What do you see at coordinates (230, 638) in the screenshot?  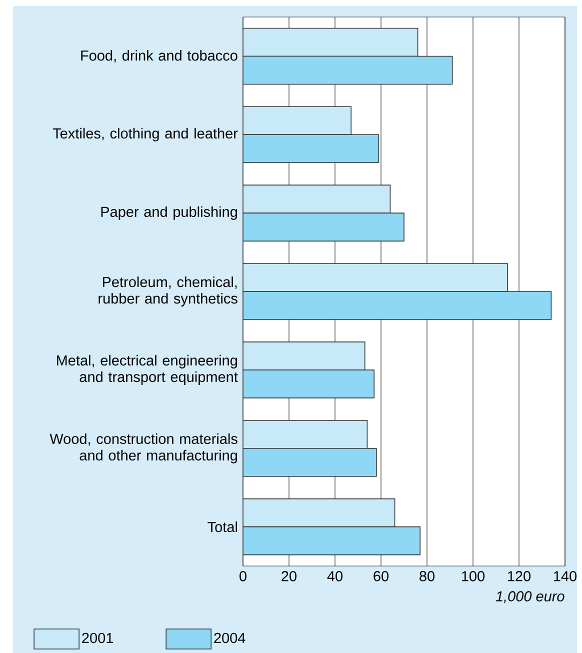 I see `legend-label: 2004` at bounding box center [230, 638].